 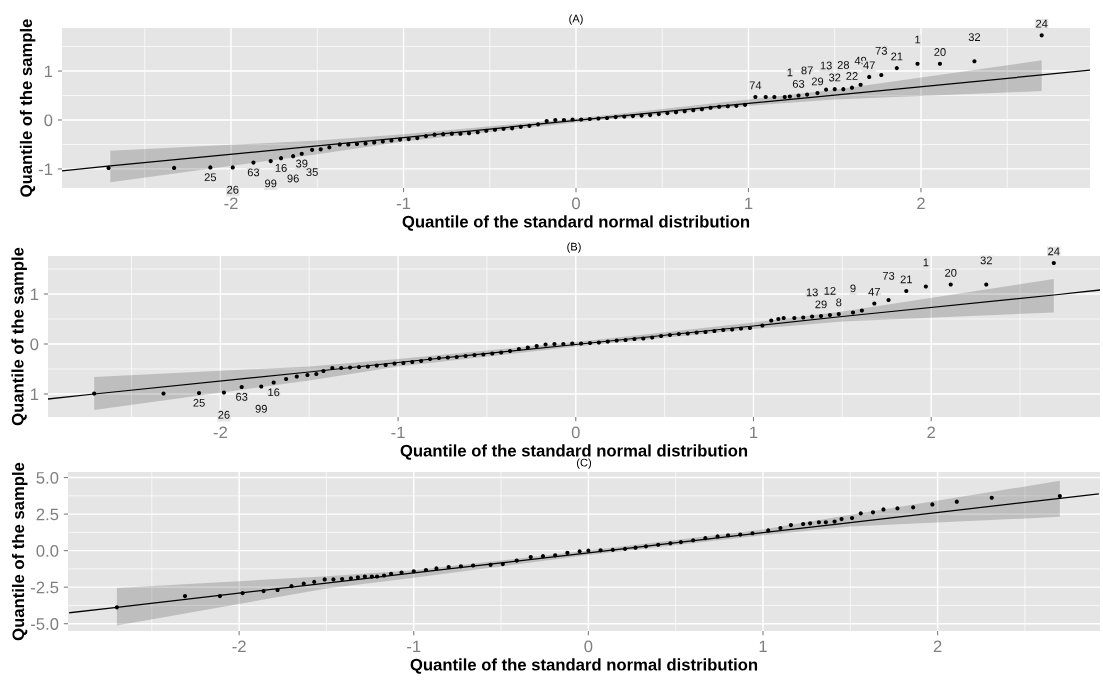 I want to click on y-tick-label: 5.0, so click(x=47, y=477).